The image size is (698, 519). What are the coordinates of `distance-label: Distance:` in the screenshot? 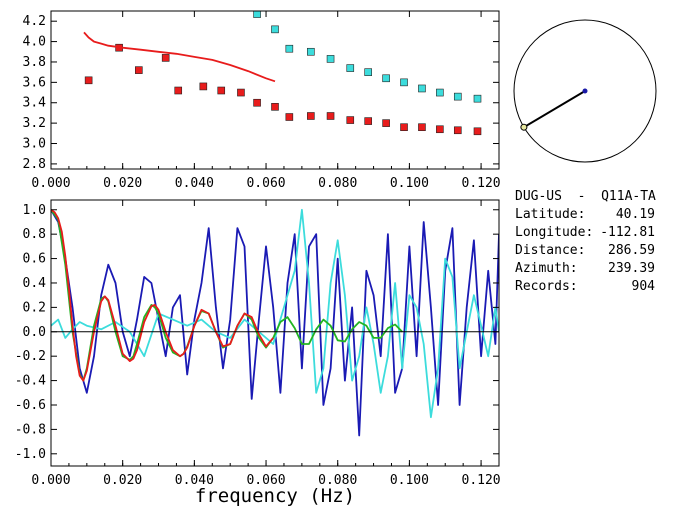 It's located at (550, 250).